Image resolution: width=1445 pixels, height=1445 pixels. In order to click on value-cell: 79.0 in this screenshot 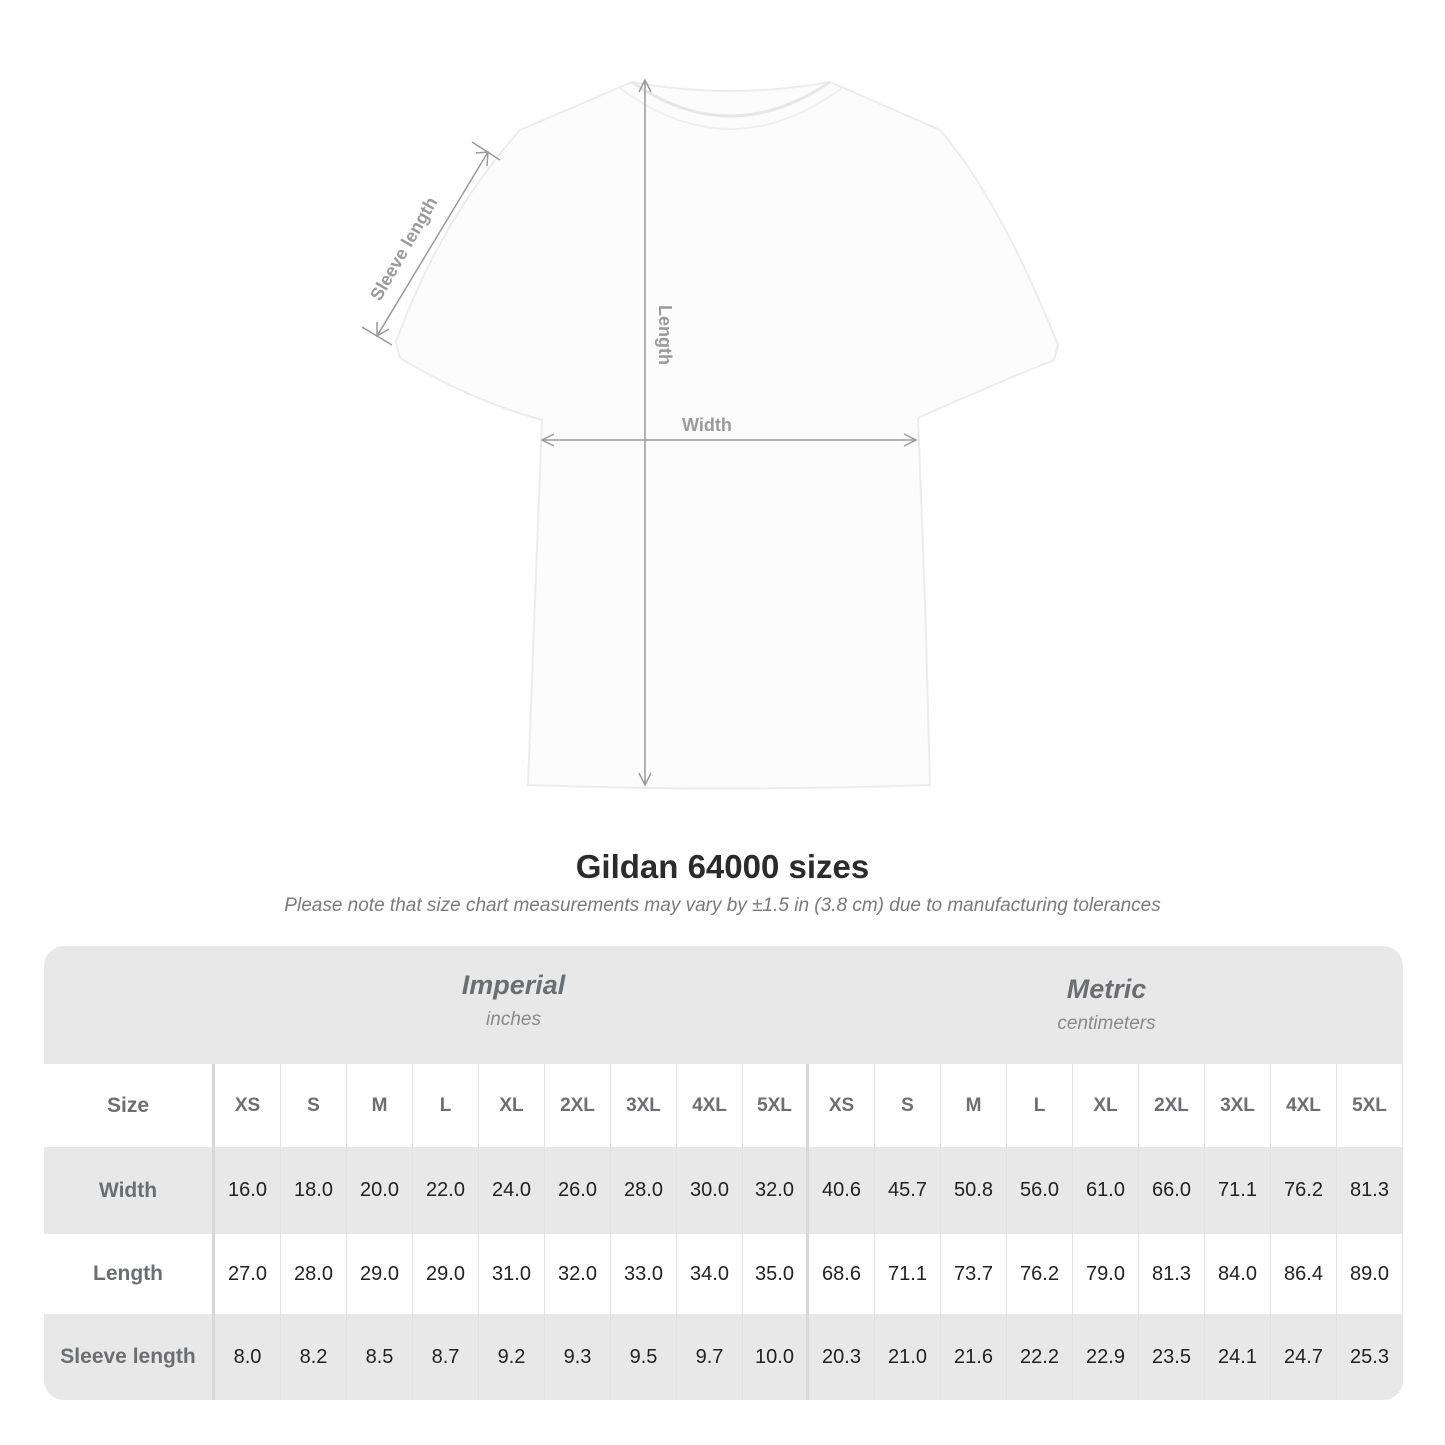, I will do `click(1106, 1274)`.